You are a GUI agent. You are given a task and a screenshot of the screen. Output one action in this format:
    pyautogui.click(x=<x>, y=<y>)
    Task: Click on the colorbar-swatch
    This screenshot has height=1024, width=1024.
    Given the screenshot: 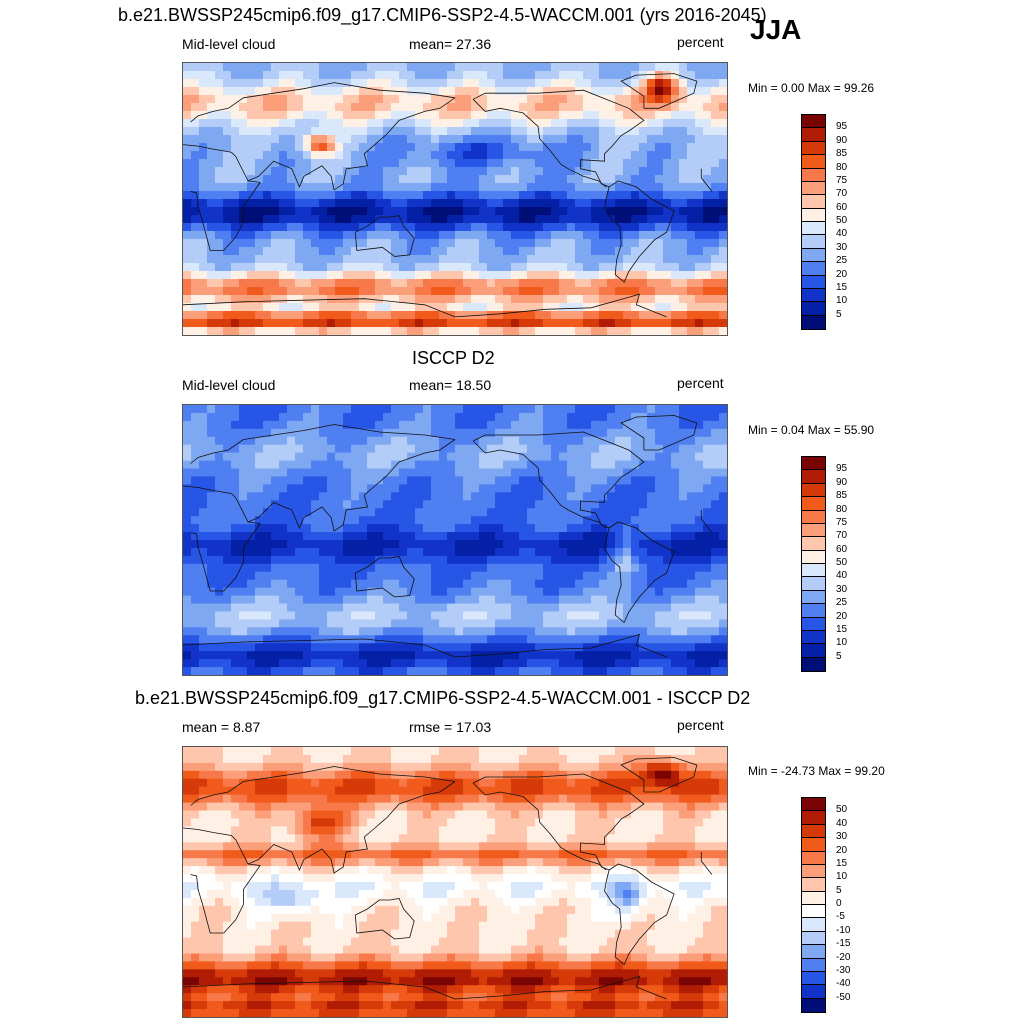 What is the action you would take?
    pyautogui.click(x=813, y=597)
    